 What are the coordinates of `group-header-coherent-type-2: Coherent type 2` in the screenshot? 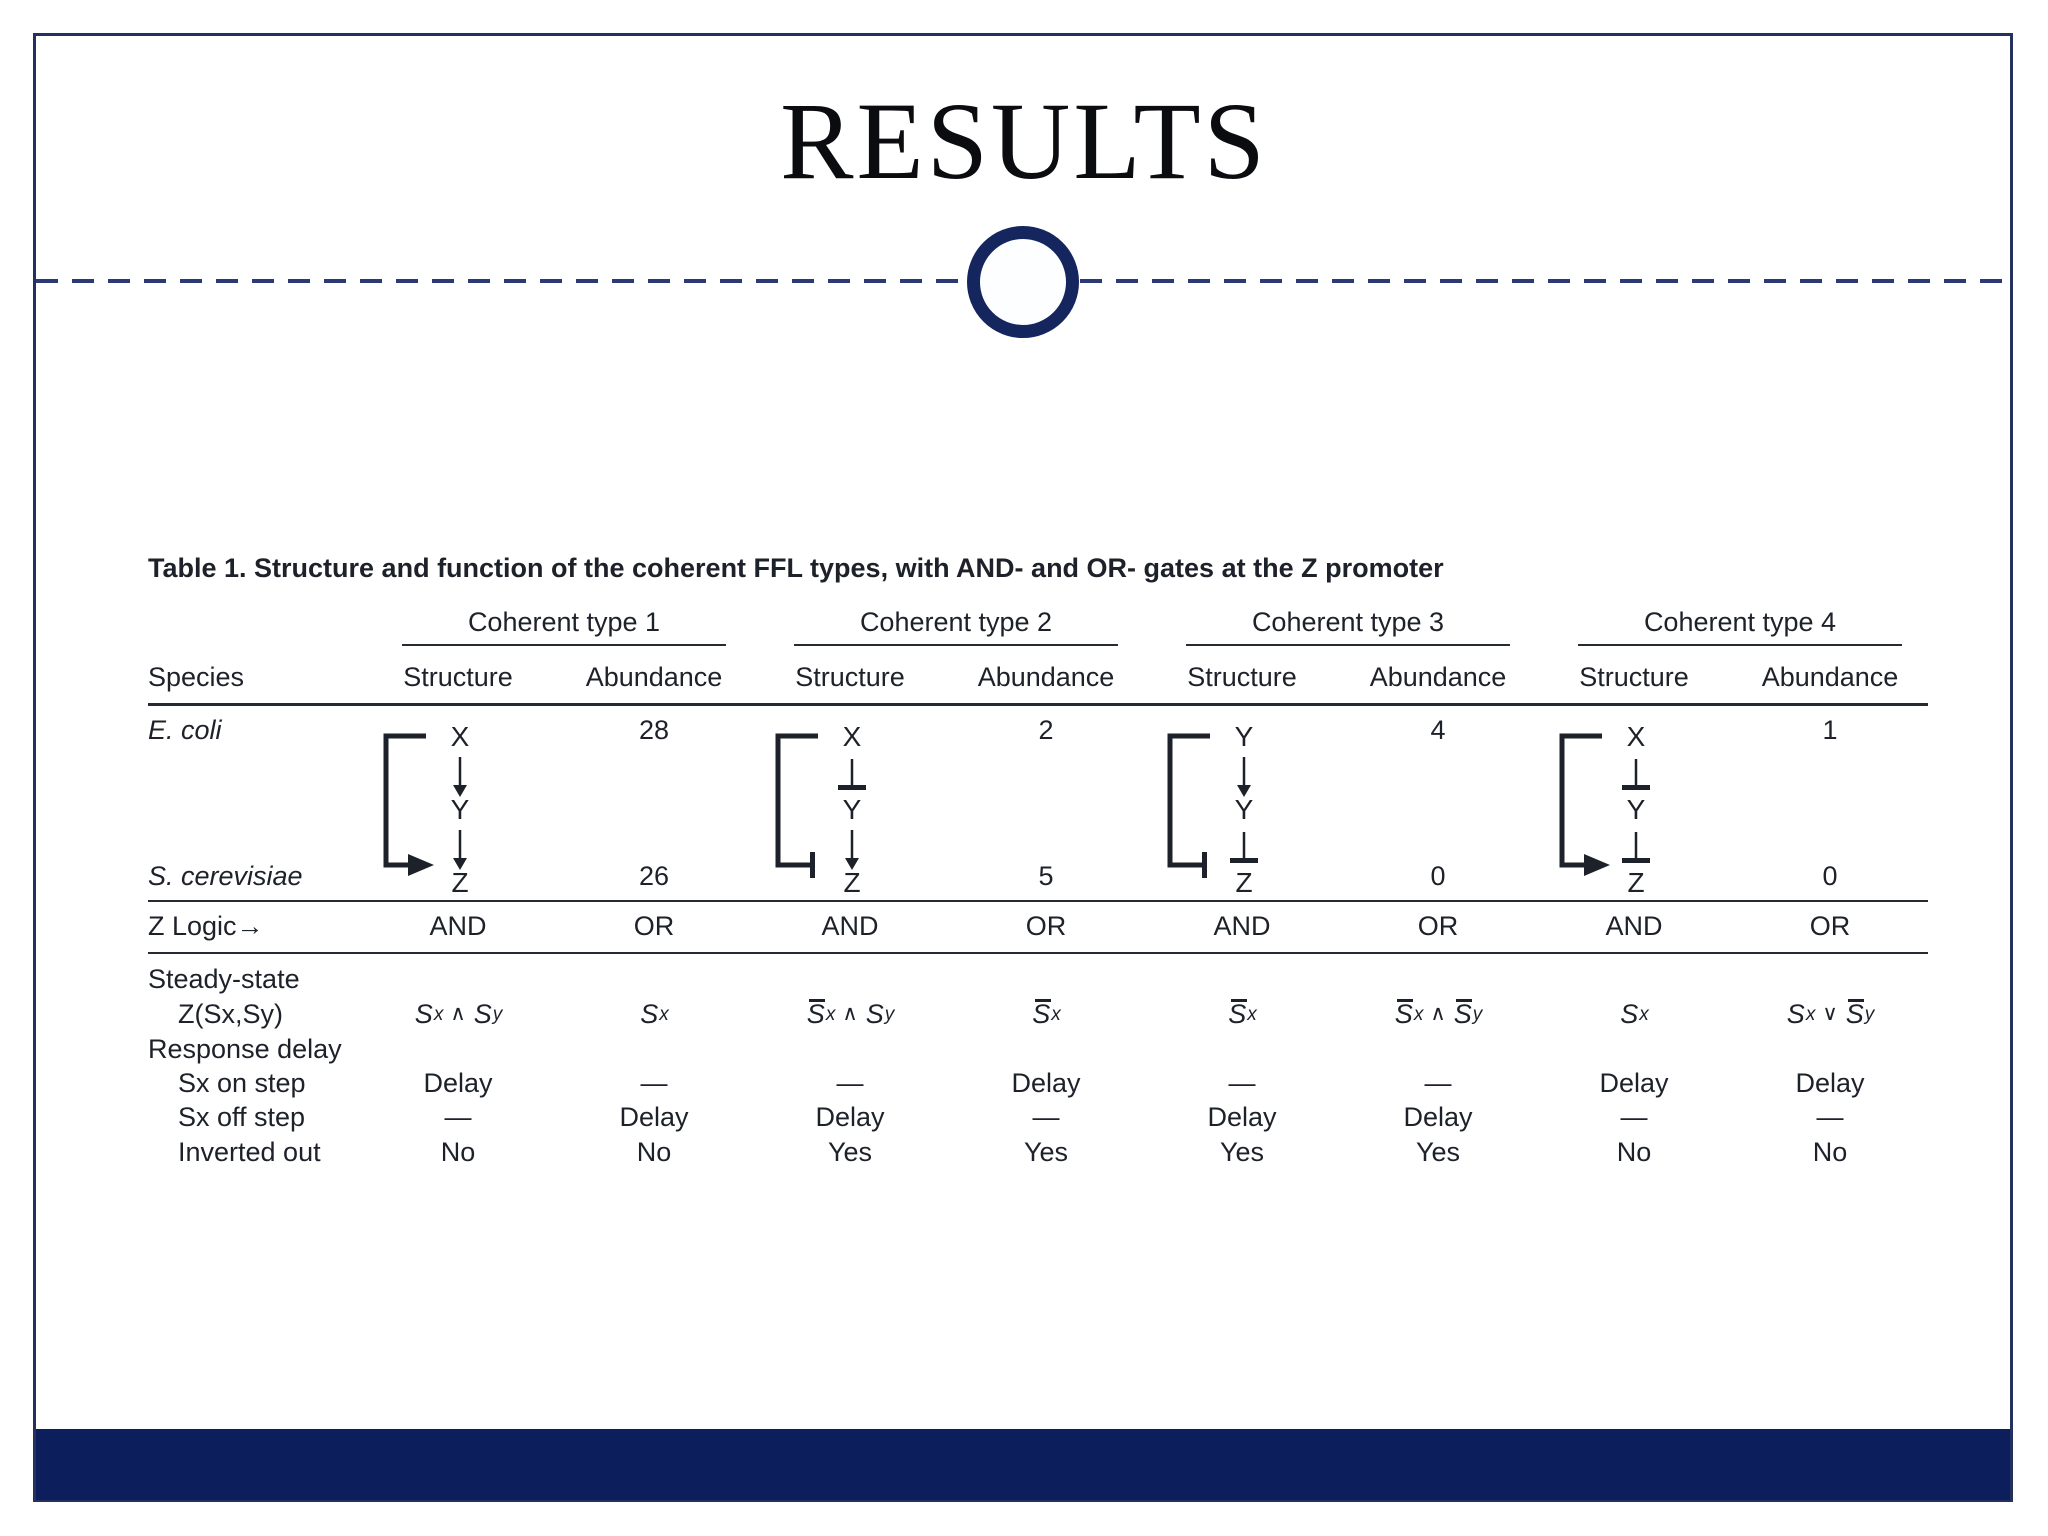 It's located at (956, 623).